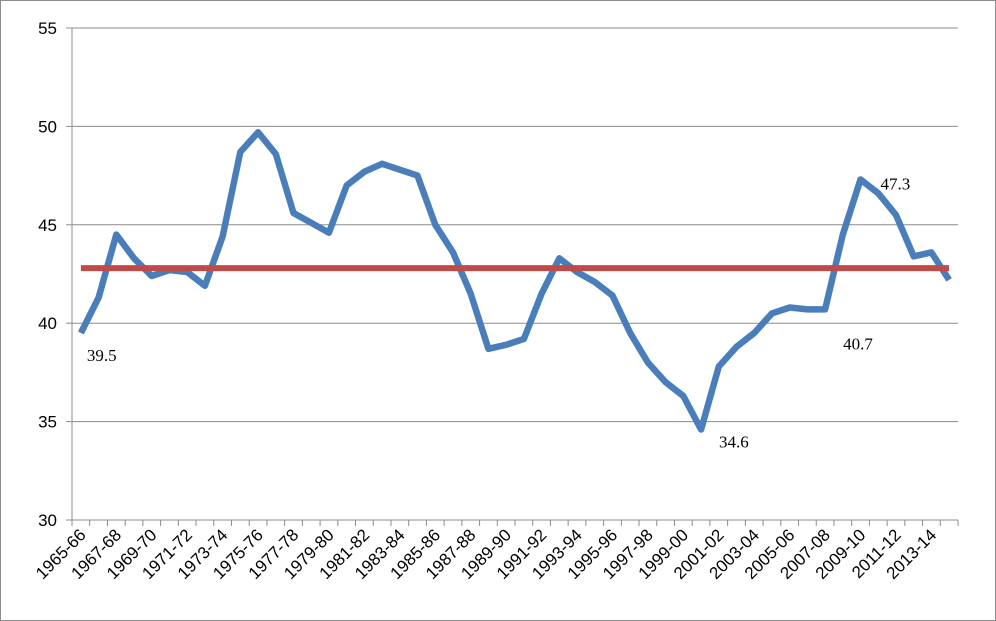  What do you see at coordinates (734, 441) in the screenshot?
I see `data-label: 34.6` at bounding box center [734, 441].